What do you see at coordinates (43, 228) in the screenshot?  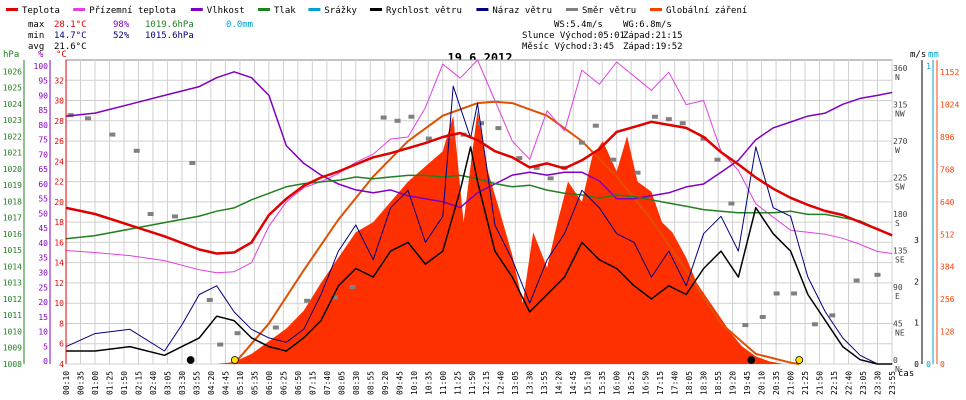 I see `humidity-tick-label: 45` at bounding box center [43, 228].